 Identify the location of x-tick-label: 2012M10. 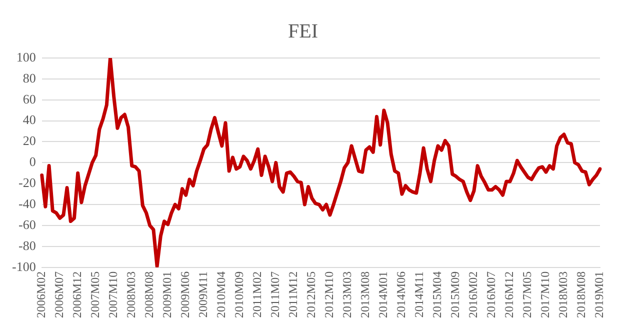
(329, 294).